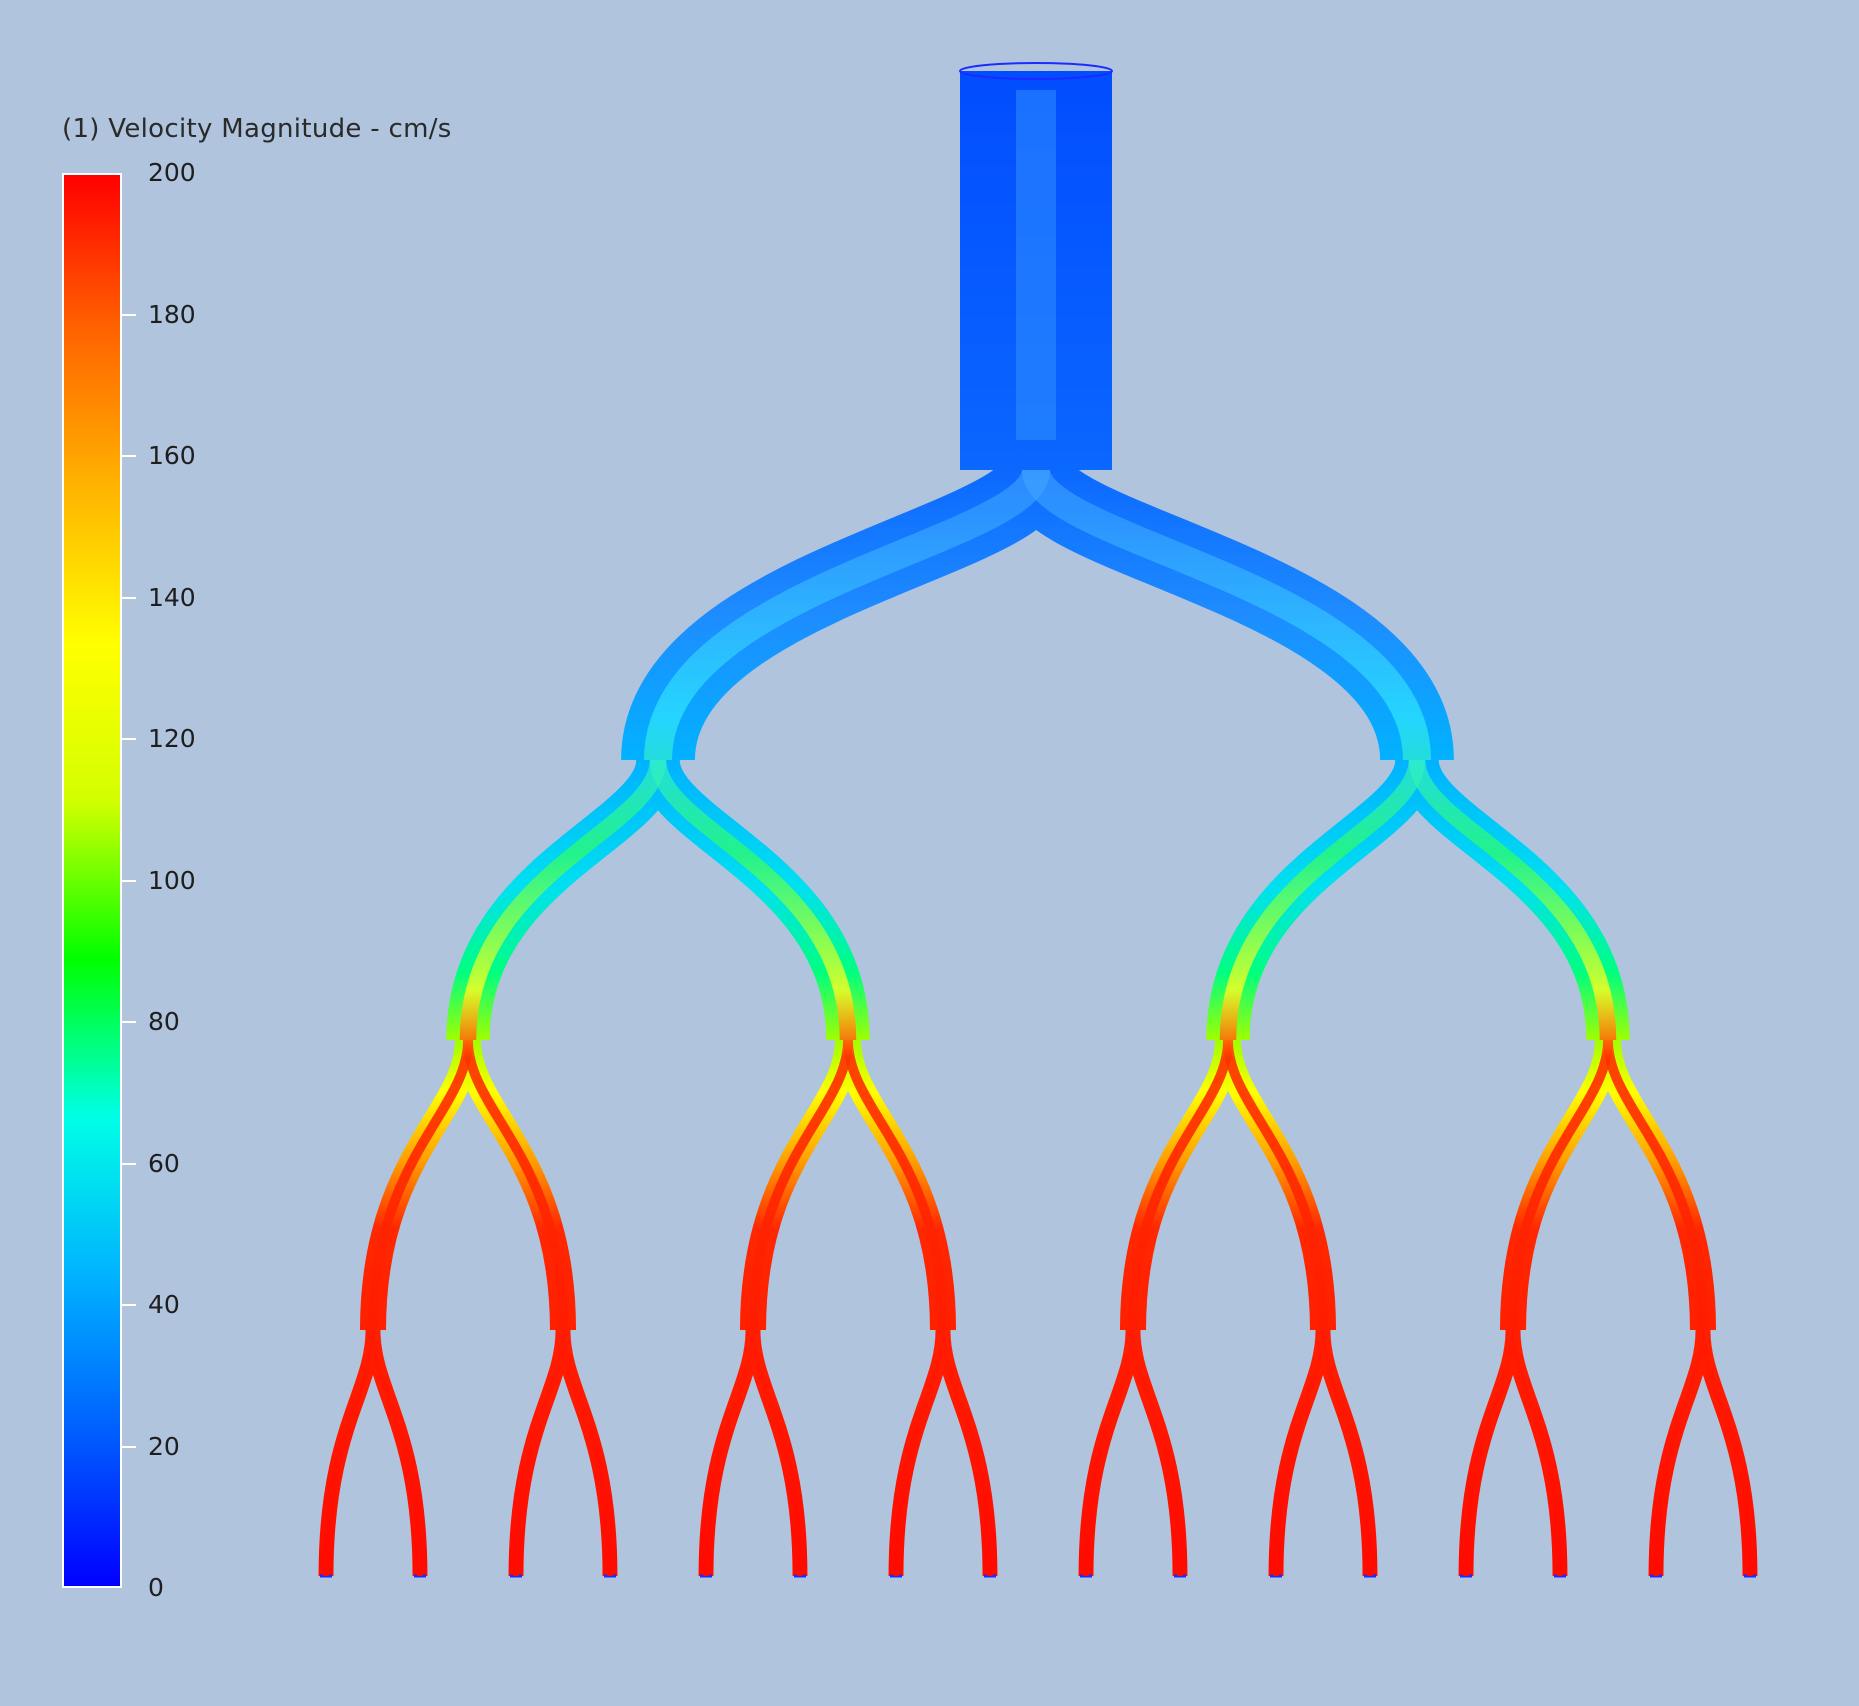  What do you see at coordinates (172, 597) in the screenshot?
I see `colorbar-tick-label: 140` at bounding box center [172, 597].